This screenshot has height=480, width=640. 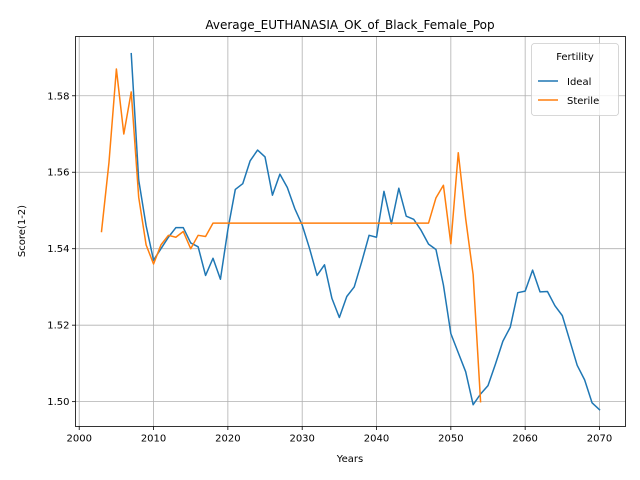 I want to click on legend-label-ideal: Ideal, so click(x=579, y=82).